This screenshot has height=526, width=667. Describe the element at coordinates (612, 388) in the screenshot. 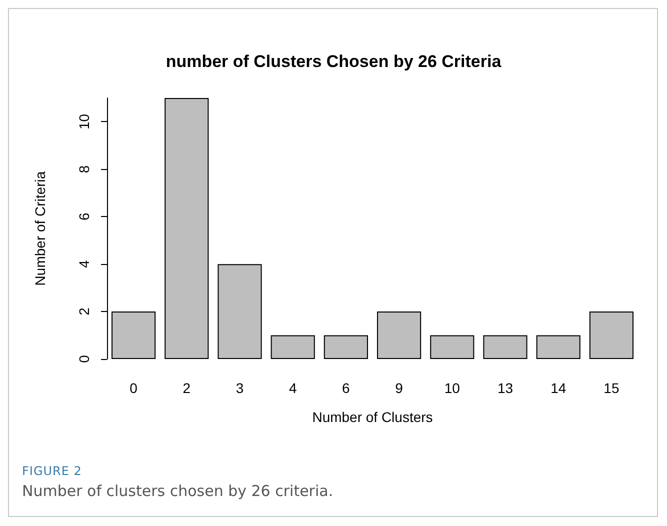

I see `x-tick-label: 15` at that location.